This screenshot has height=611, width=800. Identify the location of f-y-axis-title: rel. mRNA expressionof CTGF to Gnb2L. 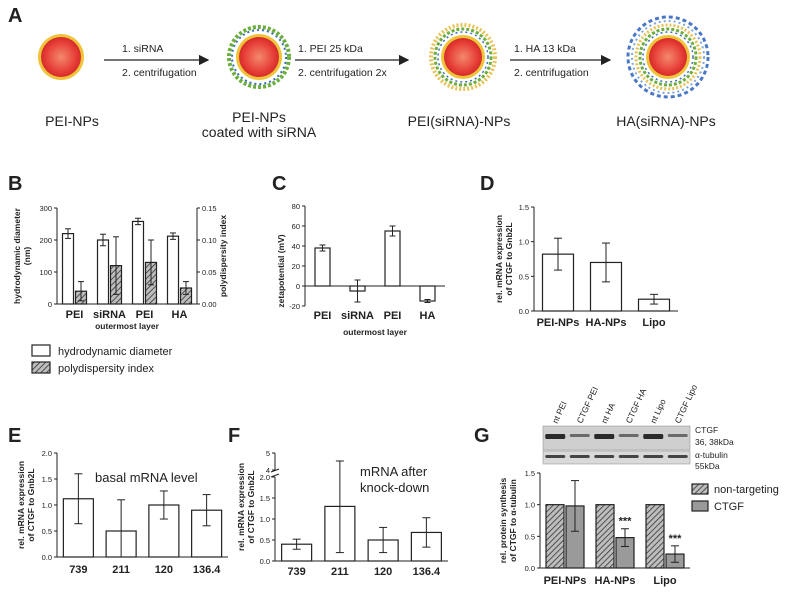
(246, 507).